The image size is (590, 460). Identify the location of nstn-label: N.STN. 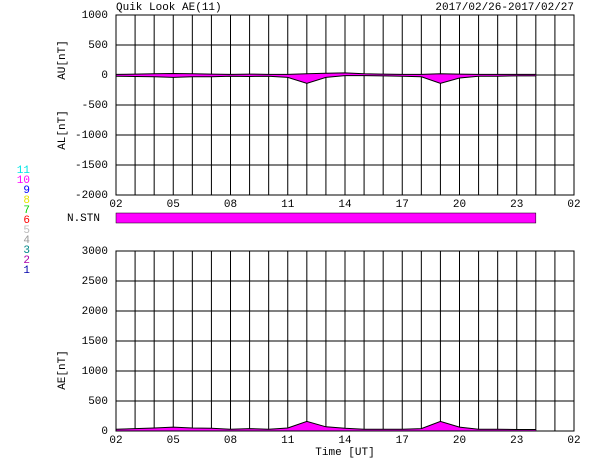
(83, 219).